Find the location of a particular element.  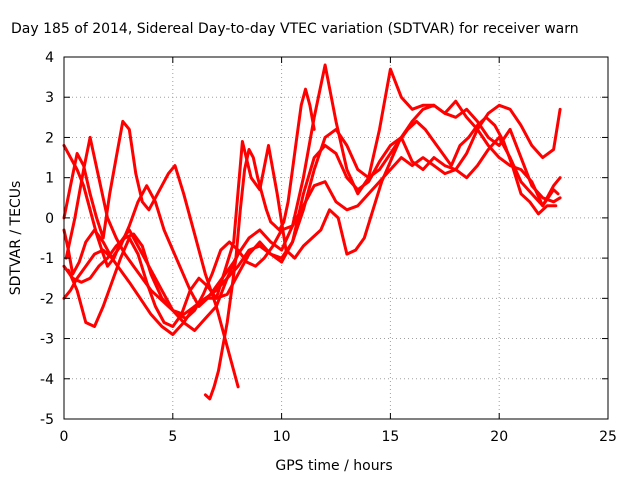

y-tick-label: -4 is located at coordinates (47, 380).